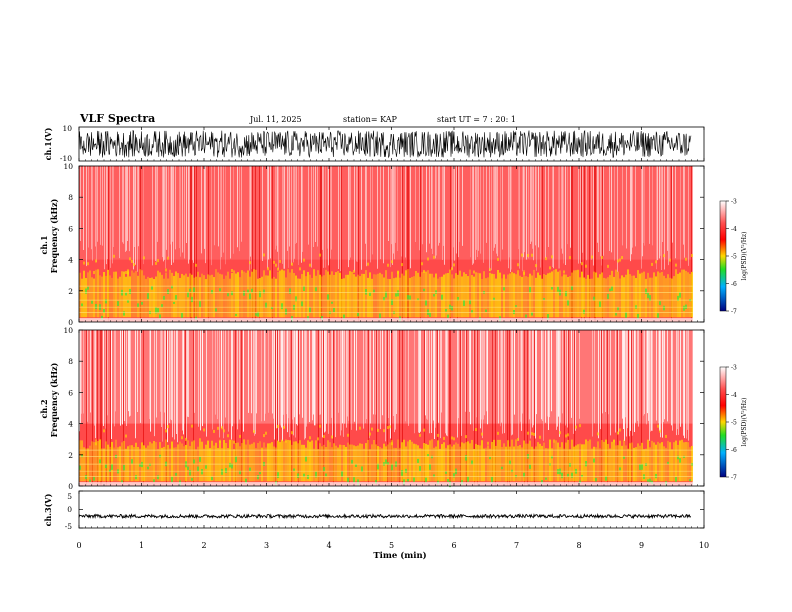 This screenshot has width=792, height=612. What do you see at coordinates (578, 545) in the screenshot?
I see `x-tick-label: 8` at bounding box center [578, 545].